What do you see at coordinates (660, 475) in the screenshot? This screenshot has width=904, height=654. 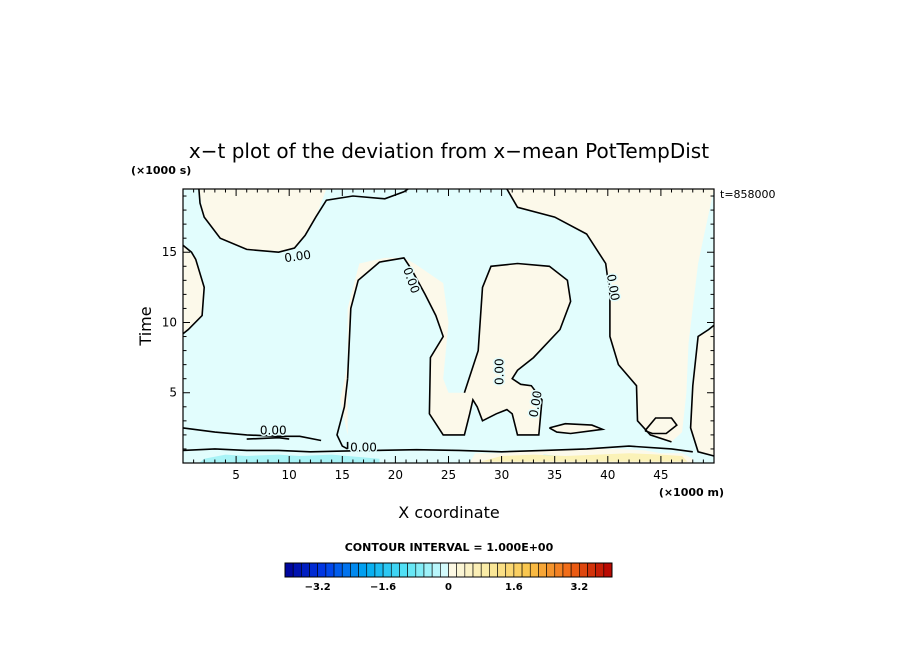 I see `x-tick-label-45: 45` at bounding box center [660, 475].